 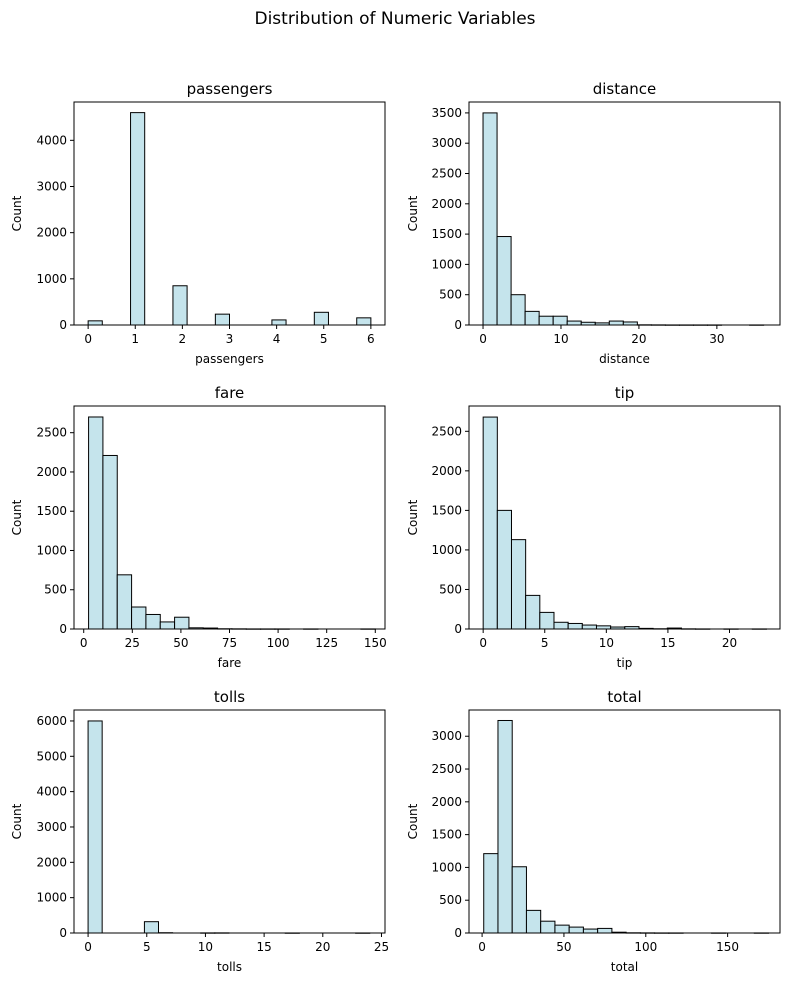 What do you see at coordinates (624, 697) in the screenshot?
I see `subplot-title: total` at bounding box center [624, 697].